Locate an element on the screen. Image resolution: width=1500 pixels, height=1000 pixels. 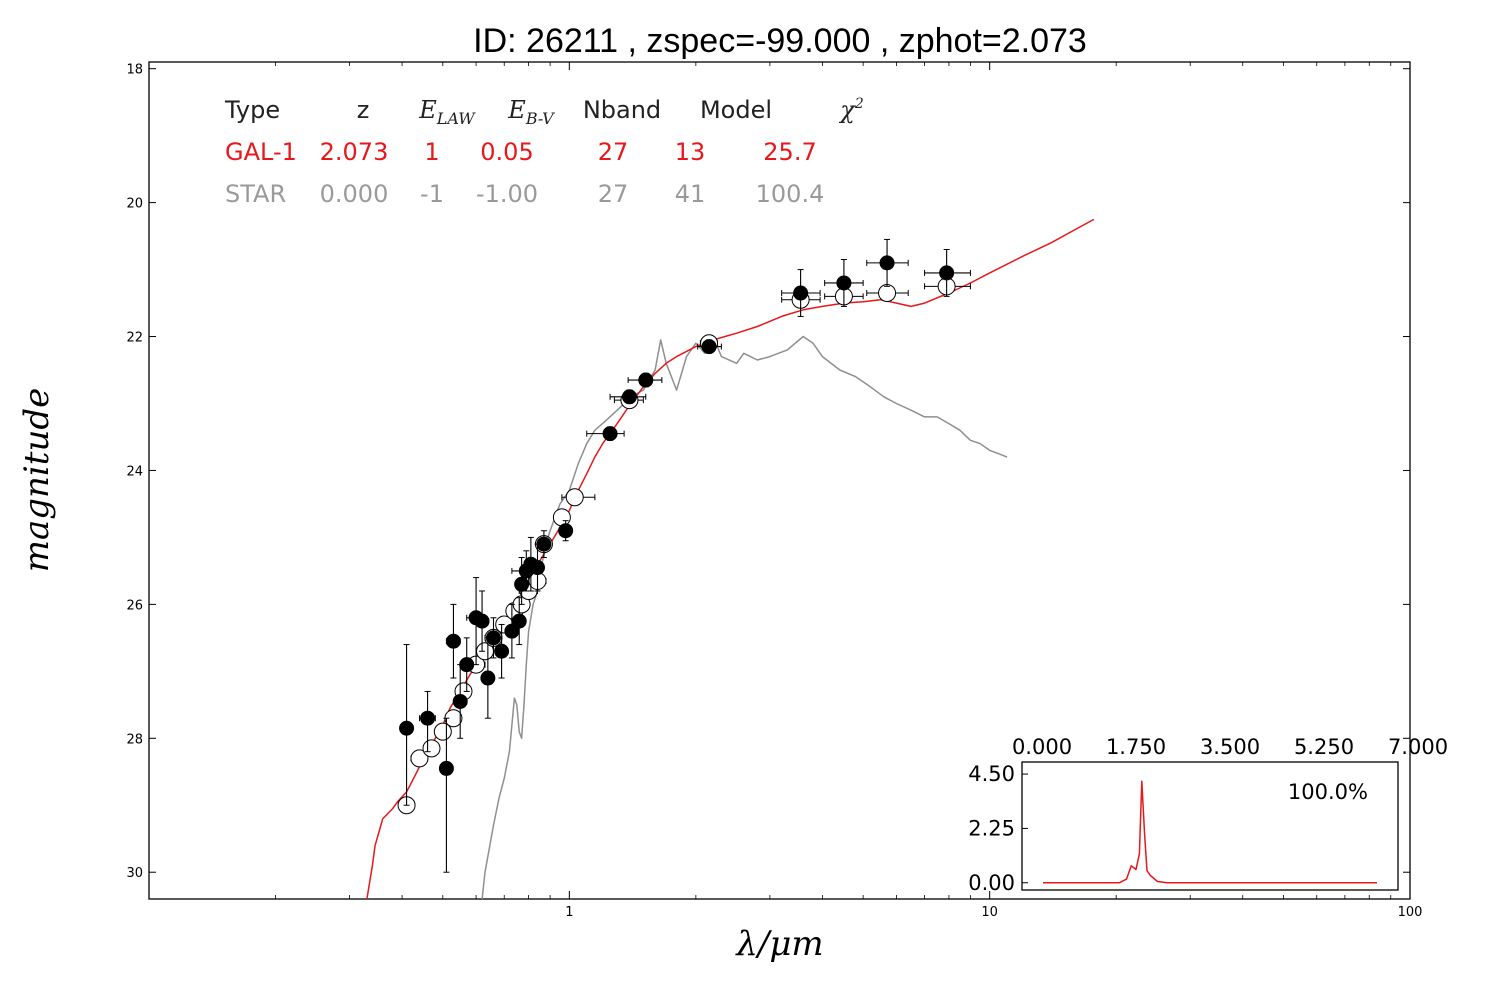
table-header-elaw: ELAW is located at coordinates (447, 112).